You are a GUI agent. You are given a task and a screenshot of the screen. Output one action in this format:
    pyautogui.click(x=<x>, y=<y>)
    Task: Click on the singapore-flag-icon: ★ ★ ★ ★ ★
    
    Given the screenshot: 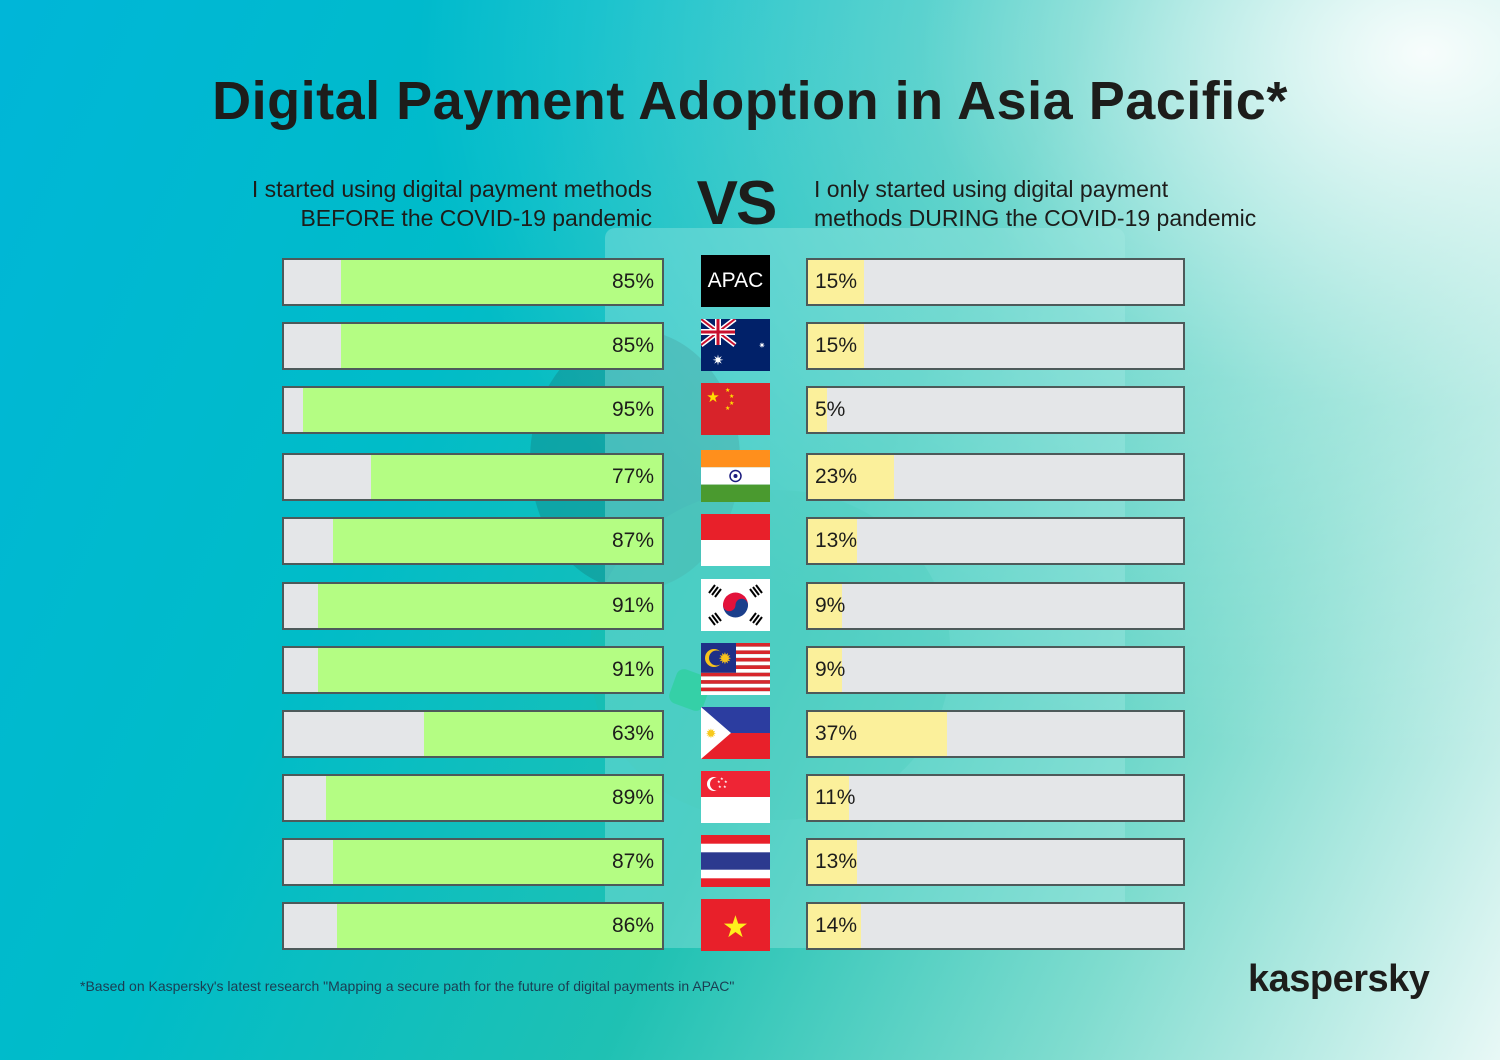 What is the action you would take?
    pyautogui.click(x=735, y=797)
    